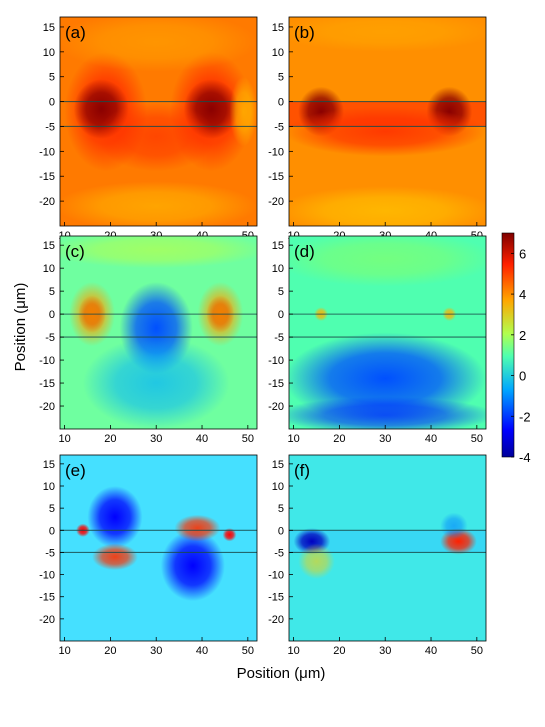 The height and width of the screenshot is (727, 545). I want to click on panel-label: (f), so click(302, 470).